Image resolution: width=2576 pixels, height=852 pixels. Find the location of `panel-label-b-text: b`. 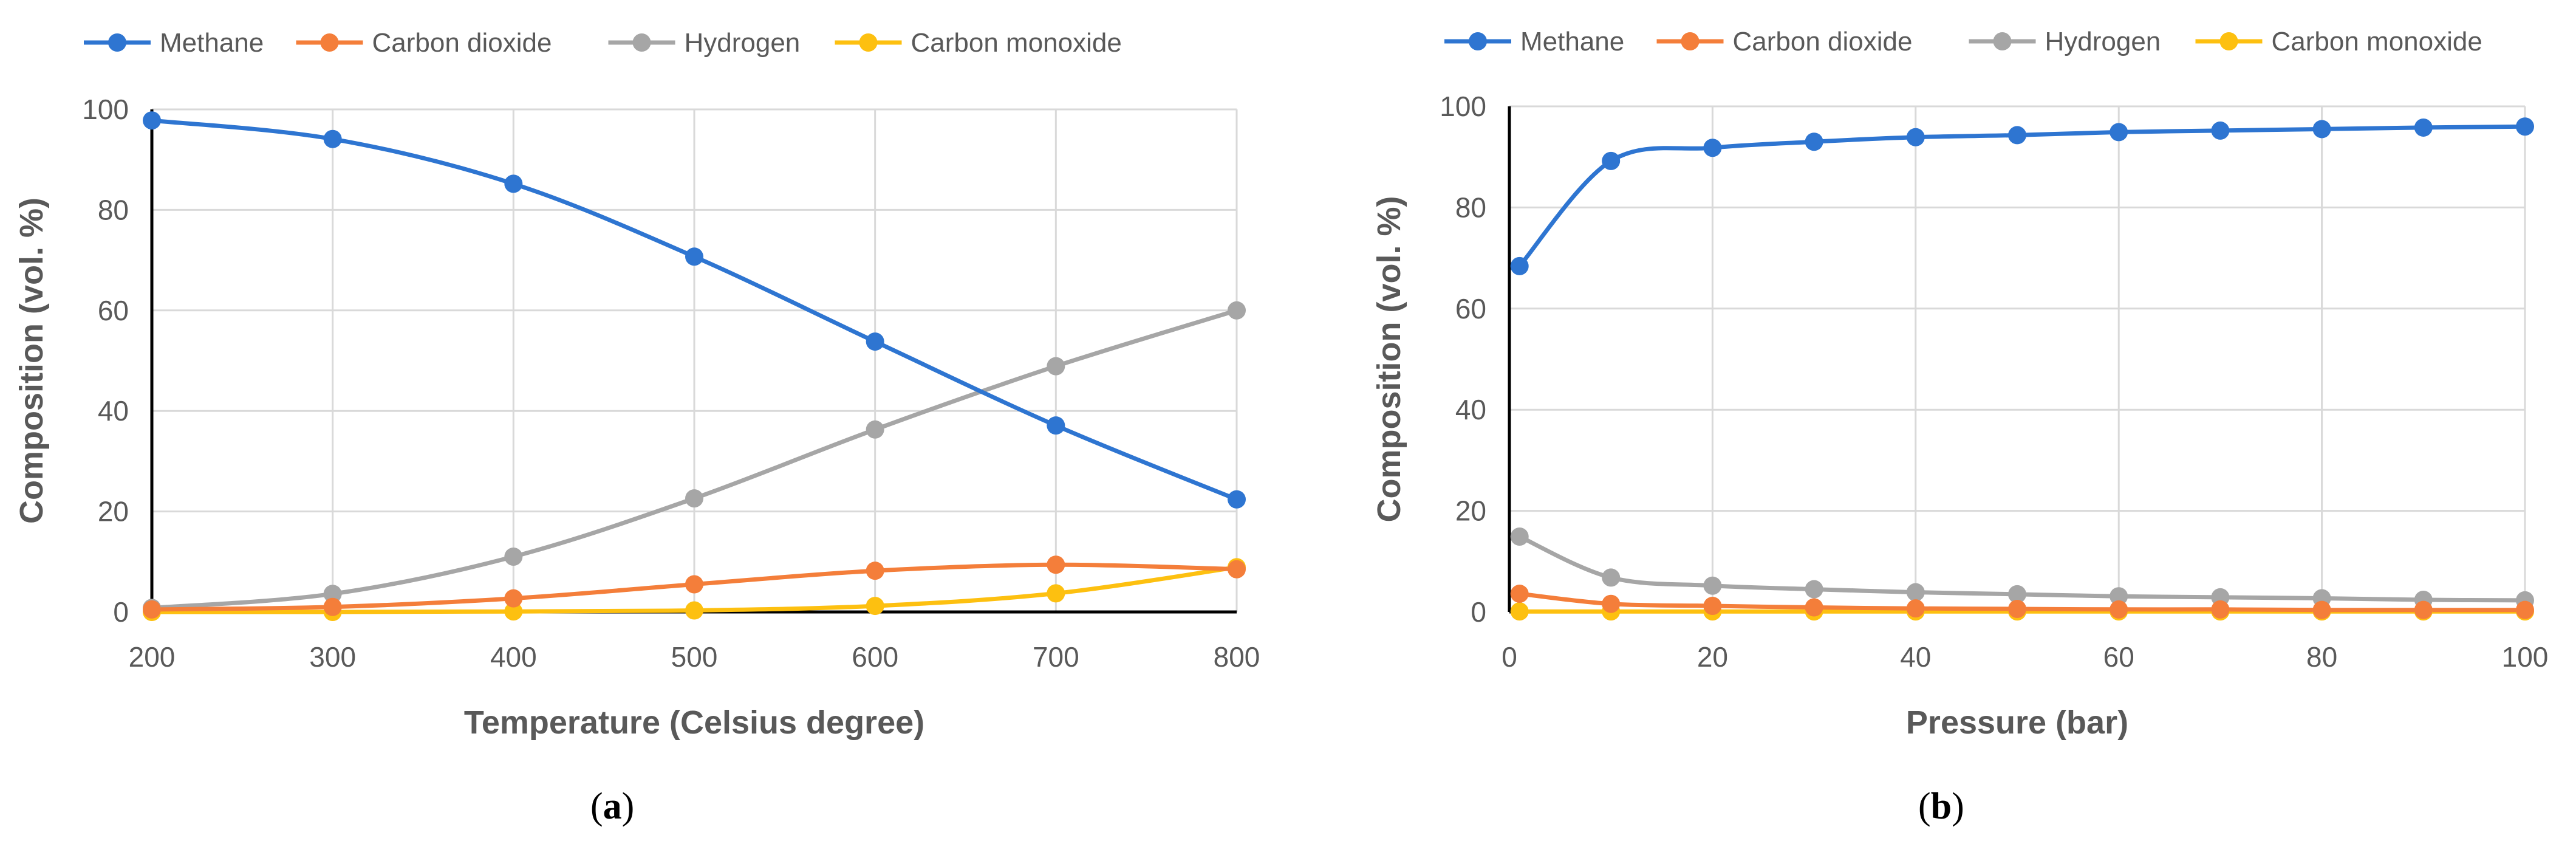

panel-label-b-text: b is located at coordinates (1941, 806).